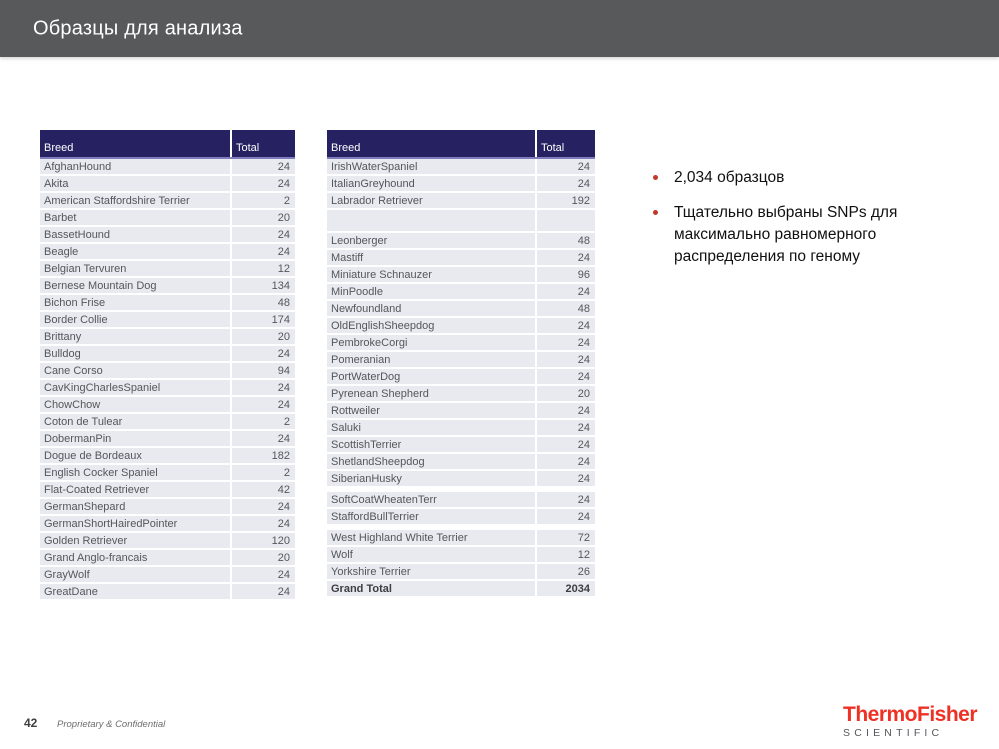 The height and width of the screenshot is (749, 999). I want to click on table-row: Pyrenean Shepherd 20, so click(461, 394).